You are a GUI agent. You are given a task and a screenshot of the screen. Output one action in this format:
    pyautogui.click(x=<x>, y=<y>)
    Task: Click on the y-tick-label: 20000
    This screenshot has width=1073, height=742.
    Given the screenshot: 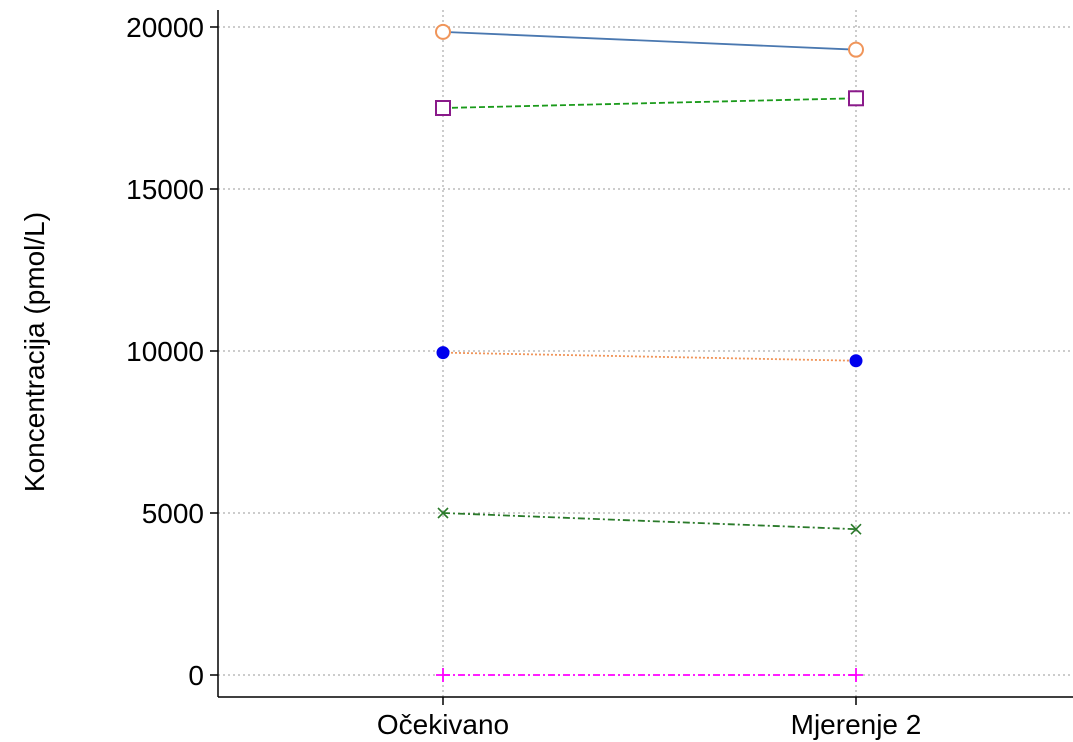 What is the action you would take?
    pyautogui.click(x=165, y=27)
    